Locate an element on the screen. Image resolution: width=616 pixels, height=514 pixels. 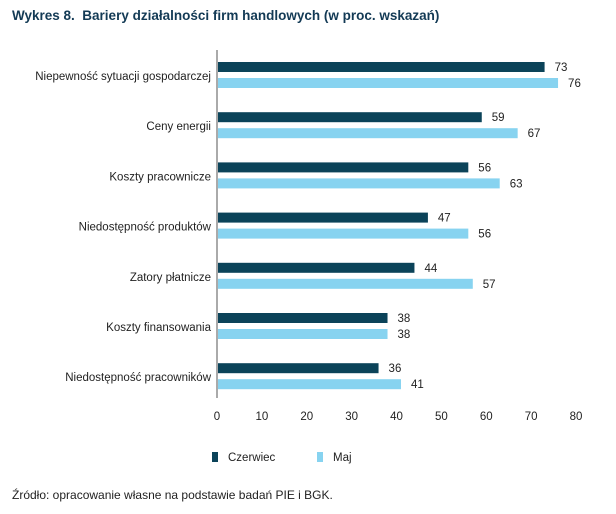
category-label: Ceny energii is located at coordinates (178, 127).